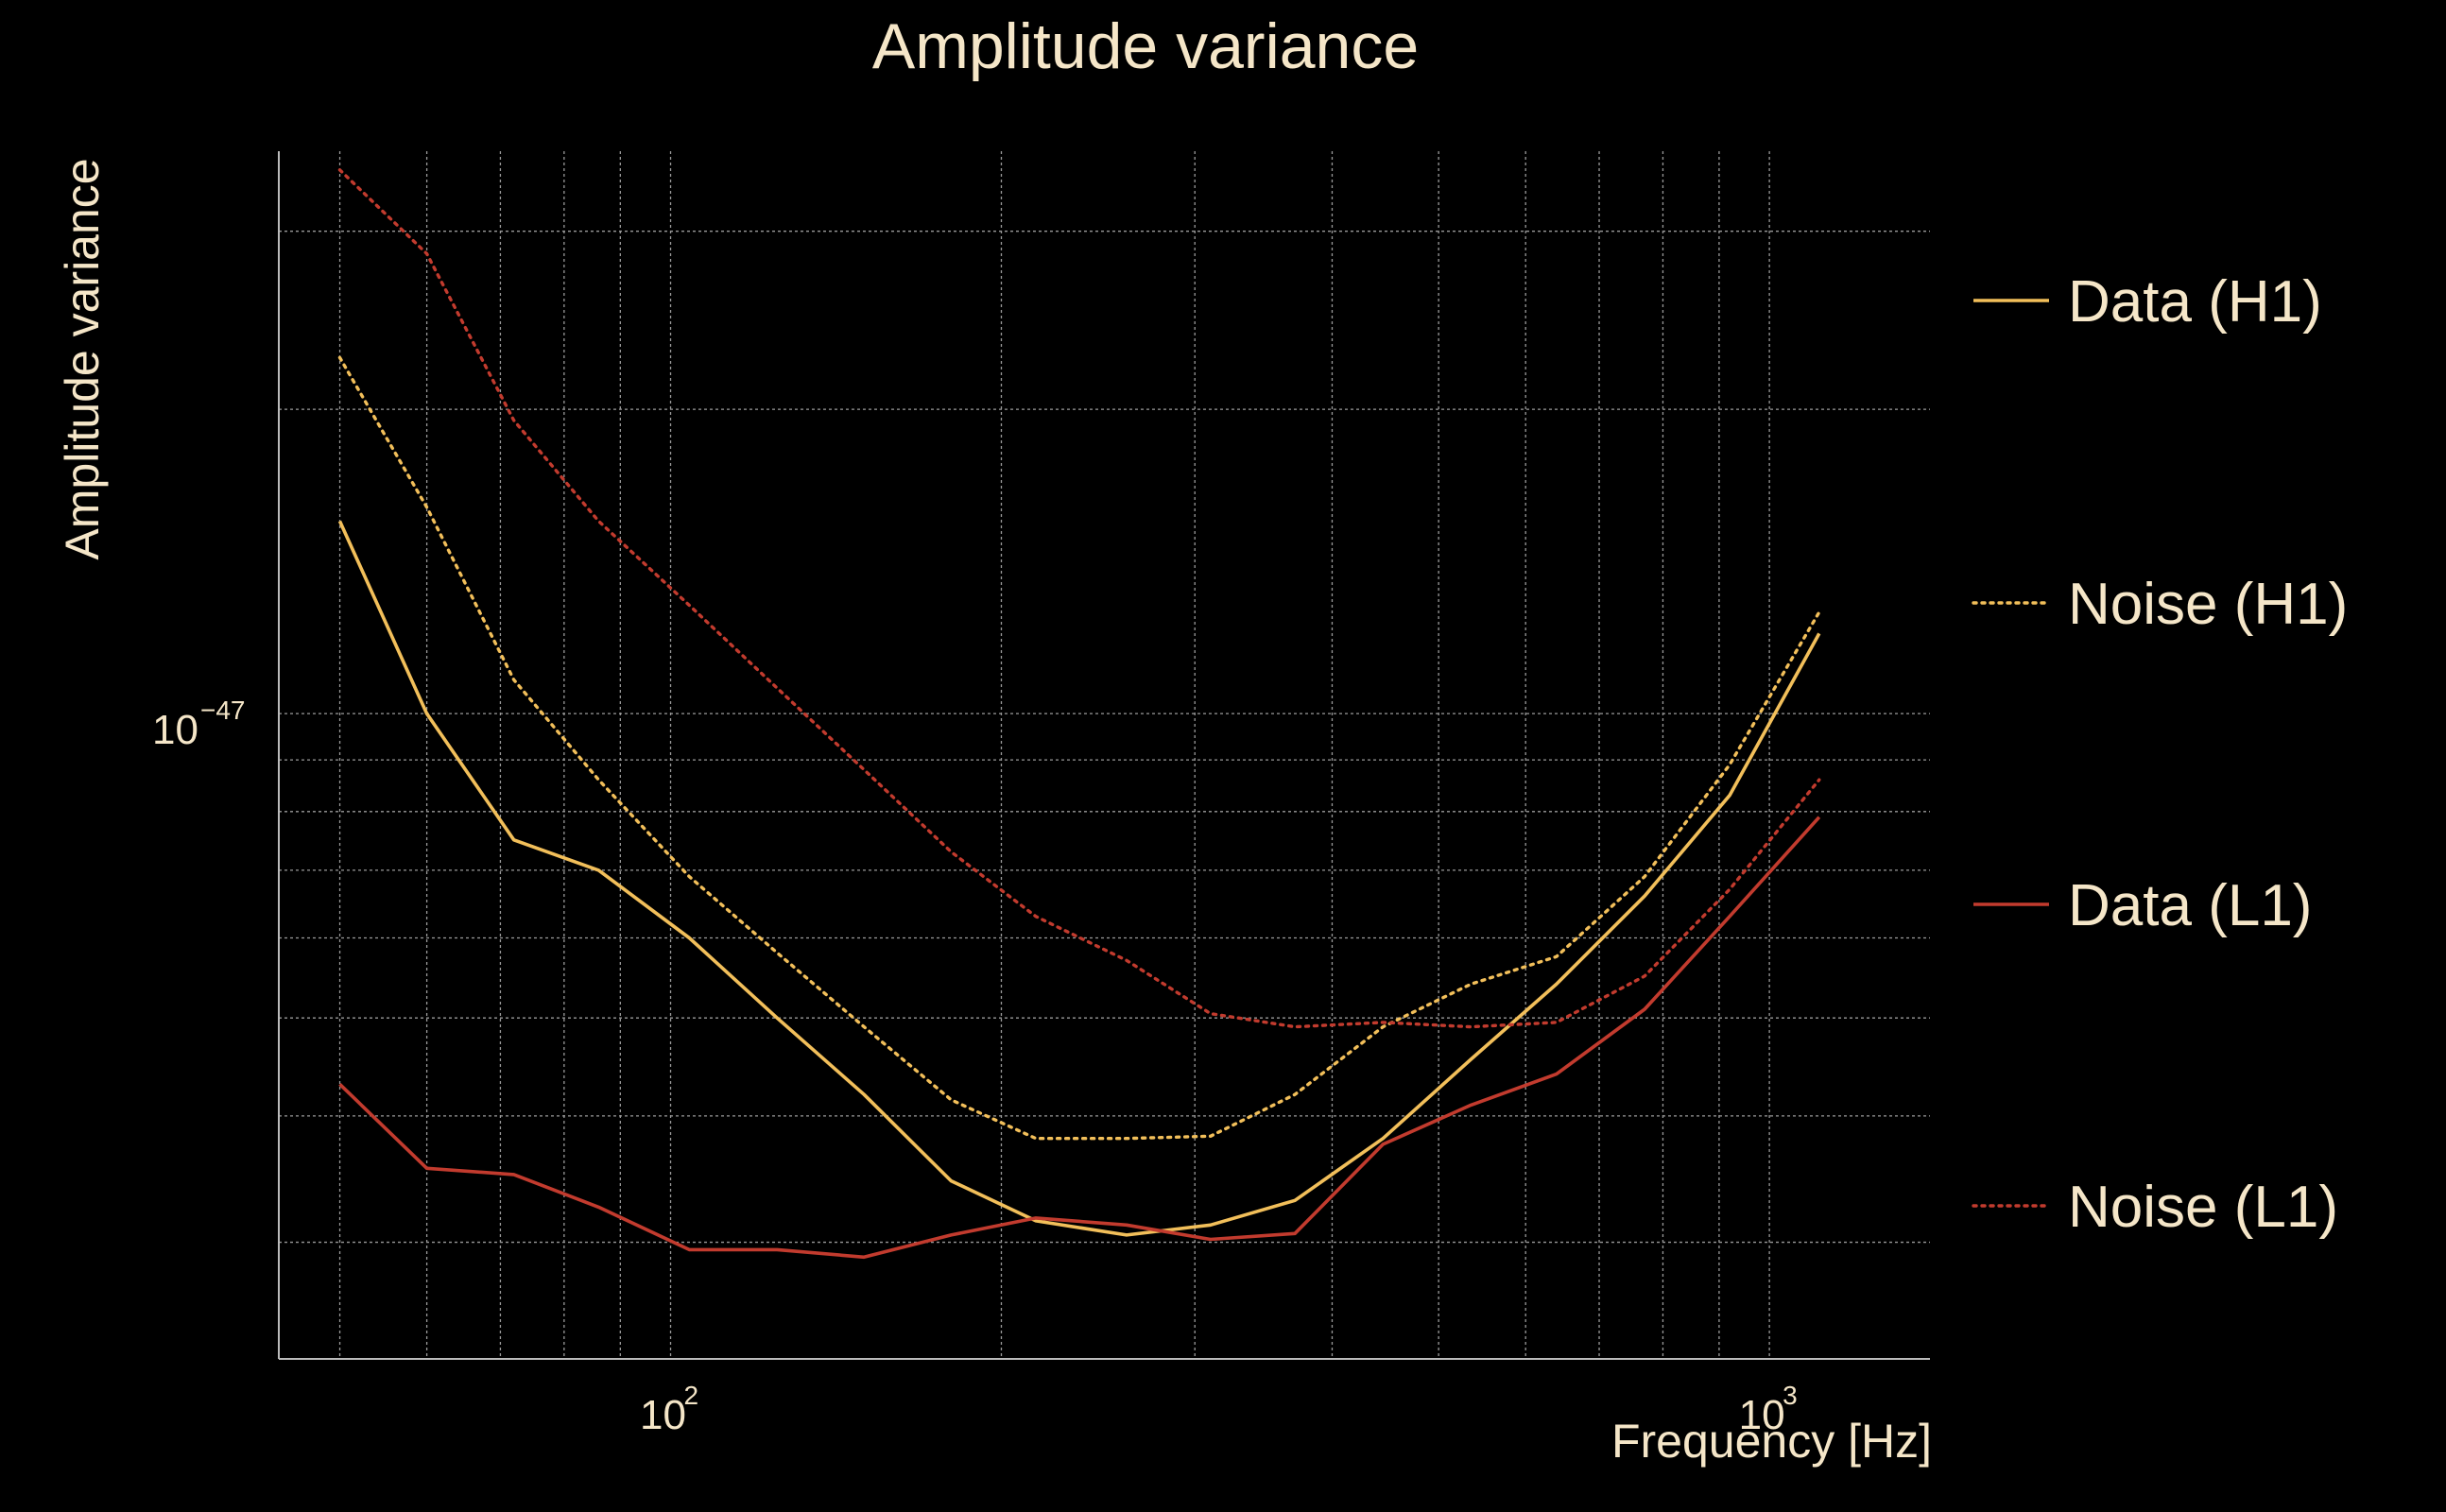  I want to click on legend-label: Data (H1), so click(2195, 302).